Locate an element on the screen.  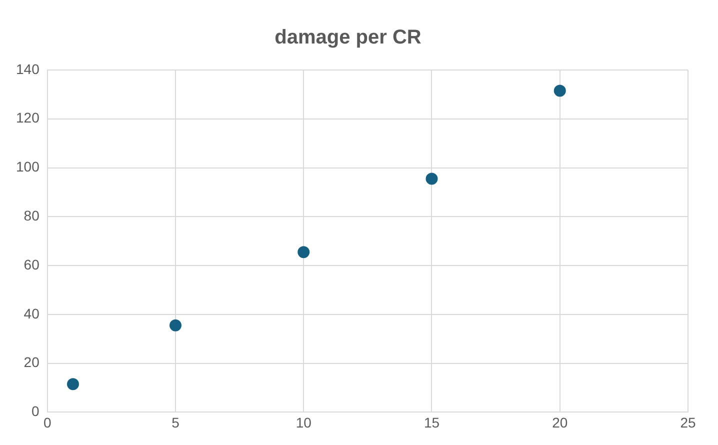
y-tick-label: 20 is located at coordinates (32, 362).